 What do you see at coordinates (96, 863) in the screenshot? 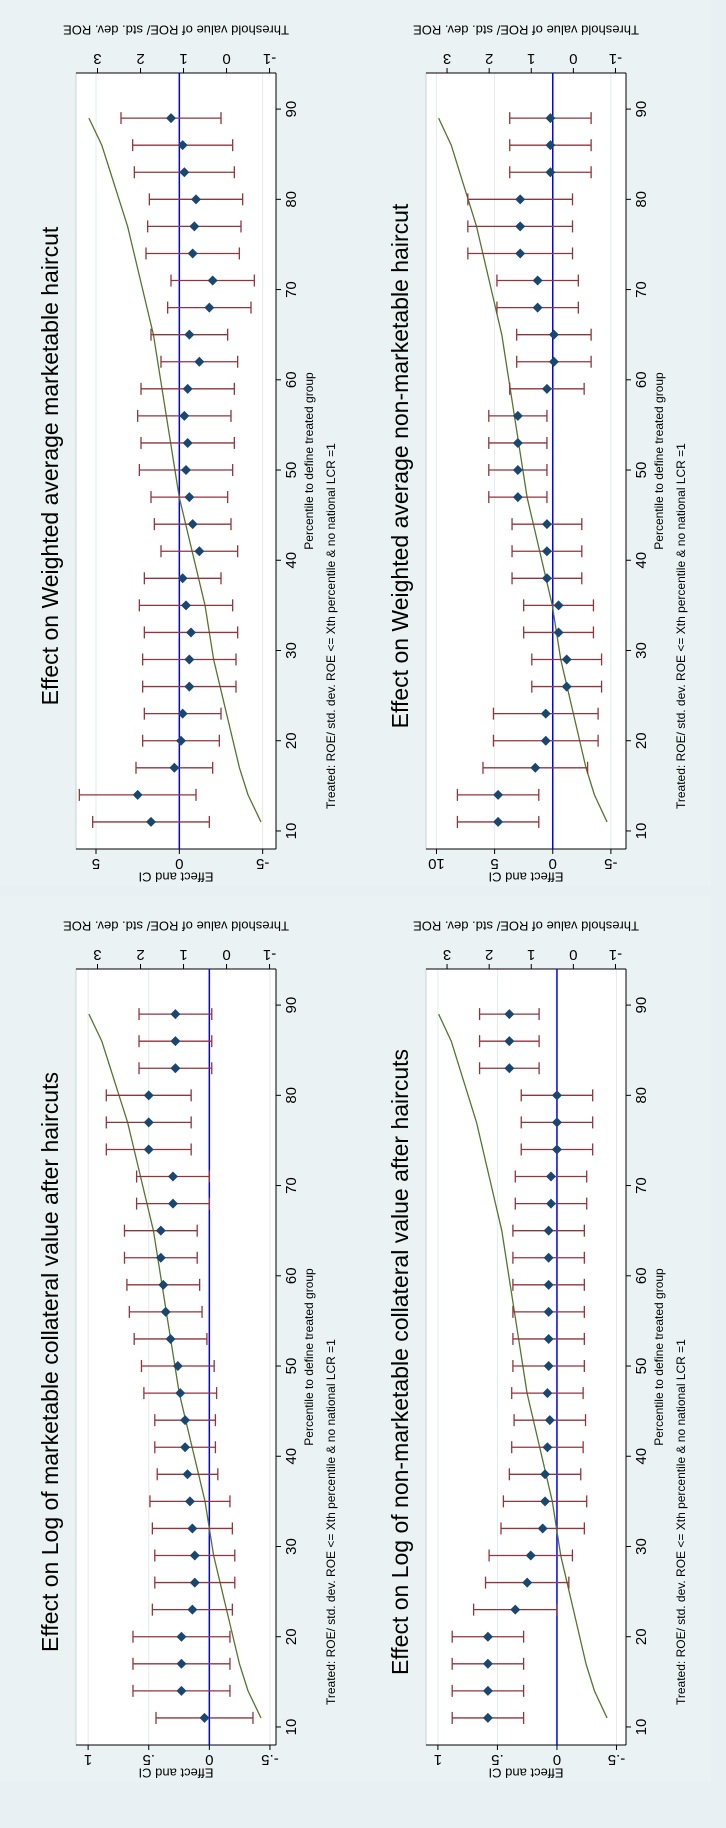
I see `y-tick-label: 5` at bounding box center [96, 863].